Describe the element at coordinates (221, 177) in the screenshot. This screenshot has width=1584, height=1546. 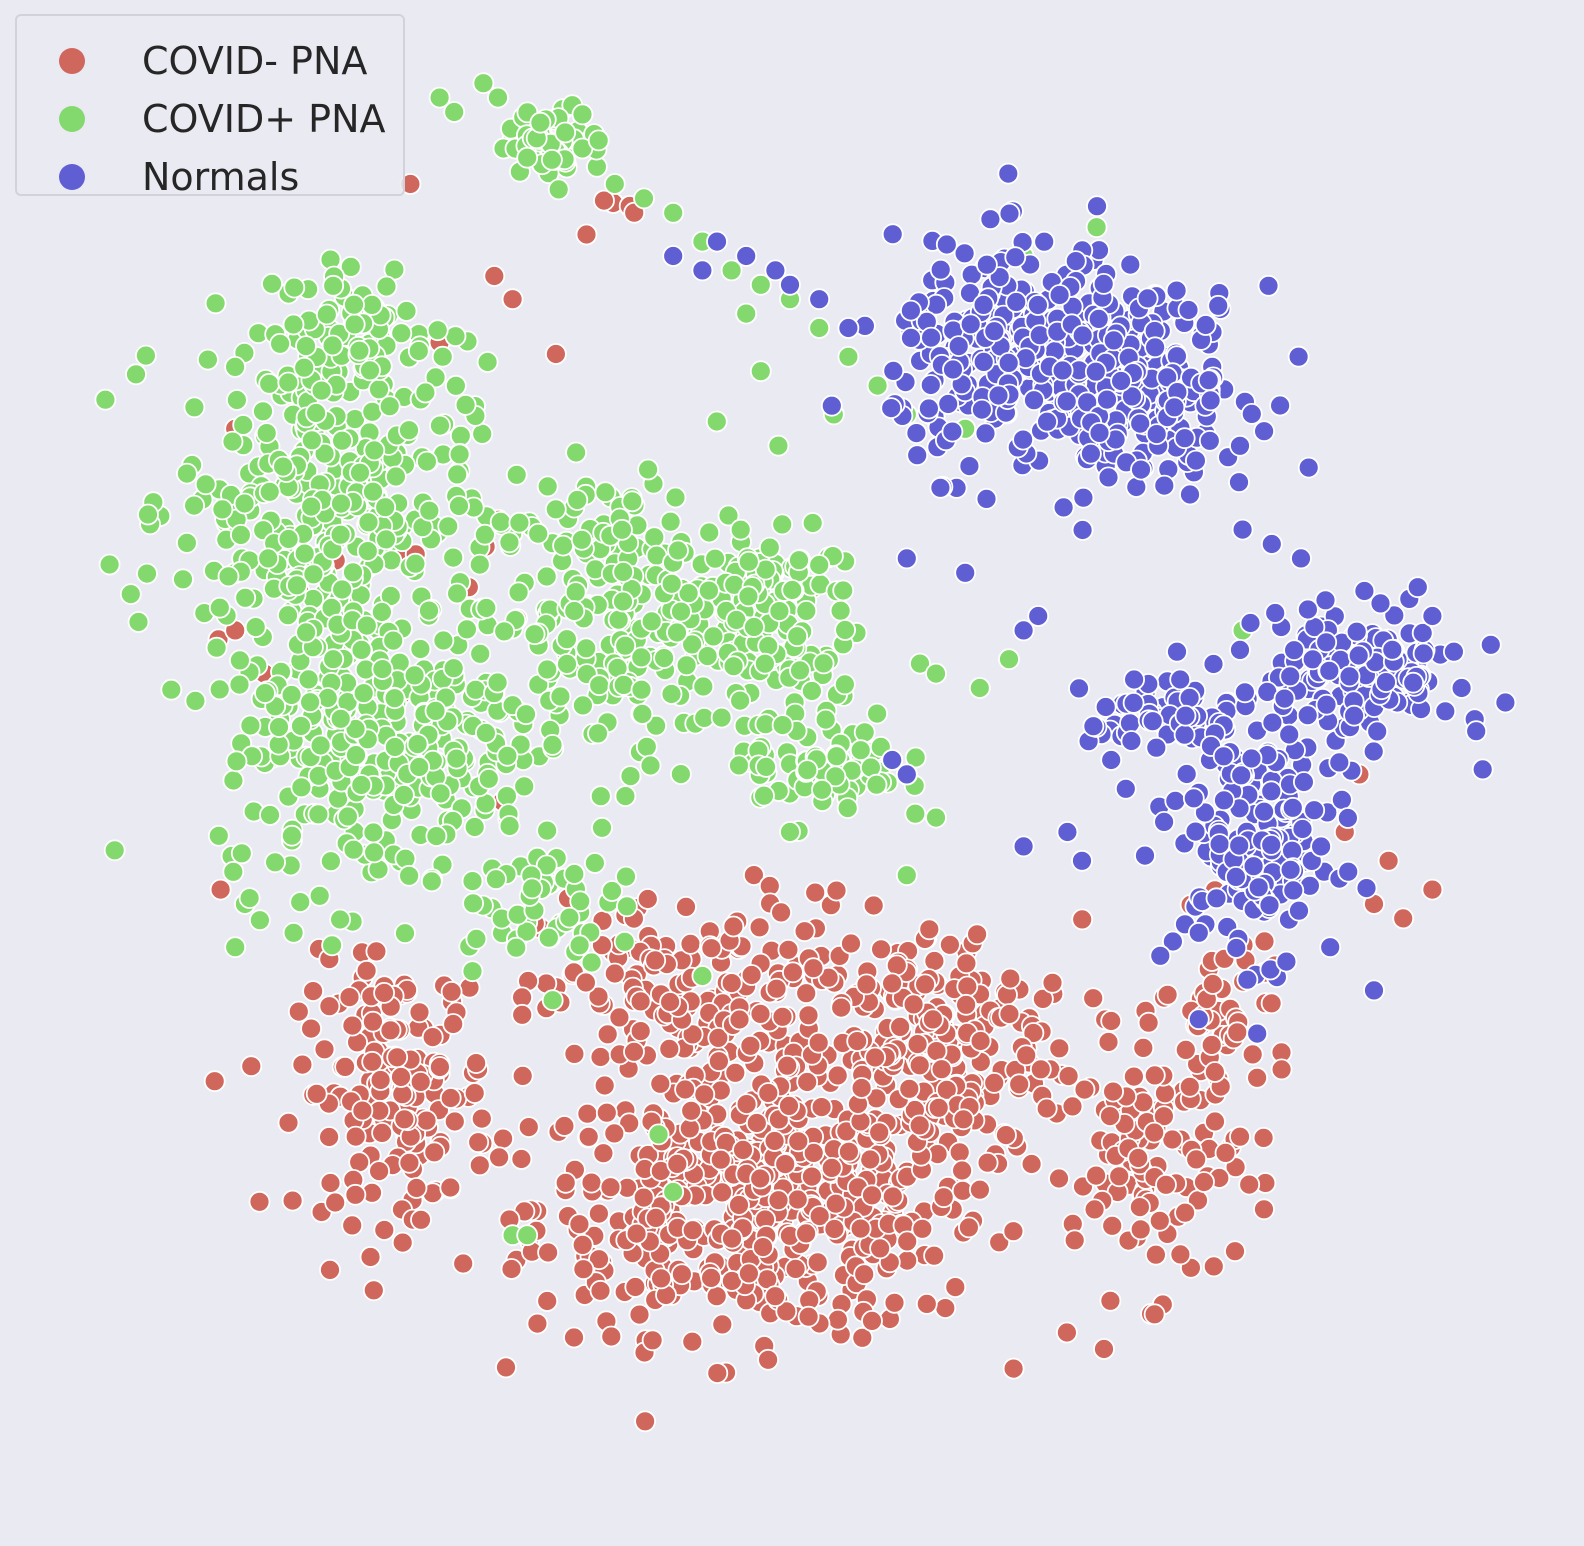
I see `legend-label-normals: Normals` at that location.